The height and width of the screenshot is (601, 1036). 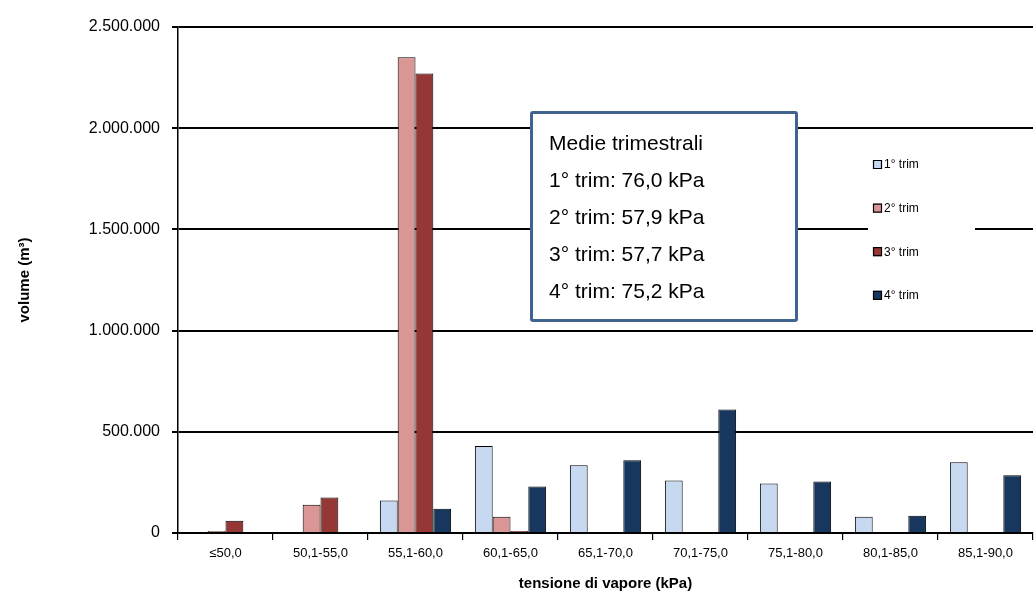 I want to click on x-tick-label: ≤50,0, so click(x=225, y=553).